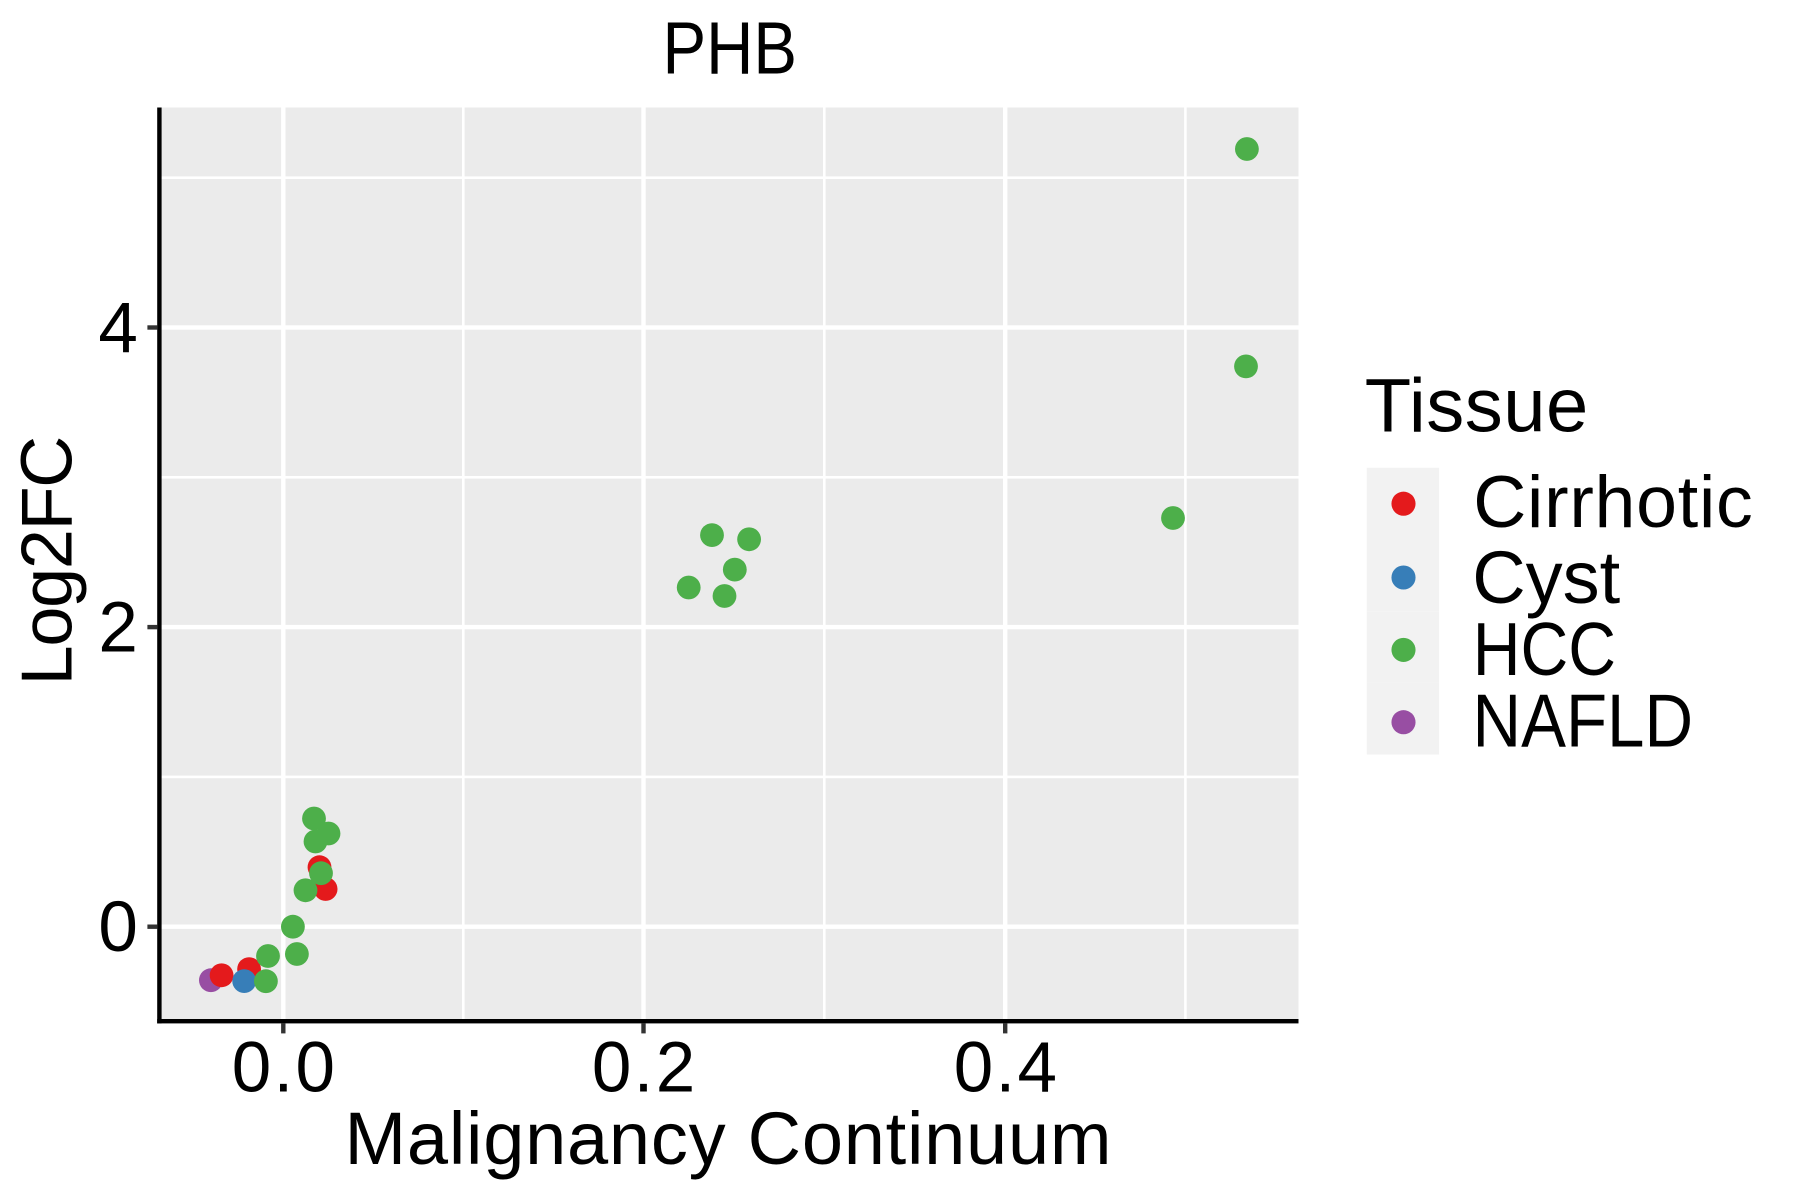 Image resolution: width=1800 pixels, height=1200 pixels. Describe the element at coordinates (1477, 405) in the screenshot. I see `svg-text: Tissue` at that location.